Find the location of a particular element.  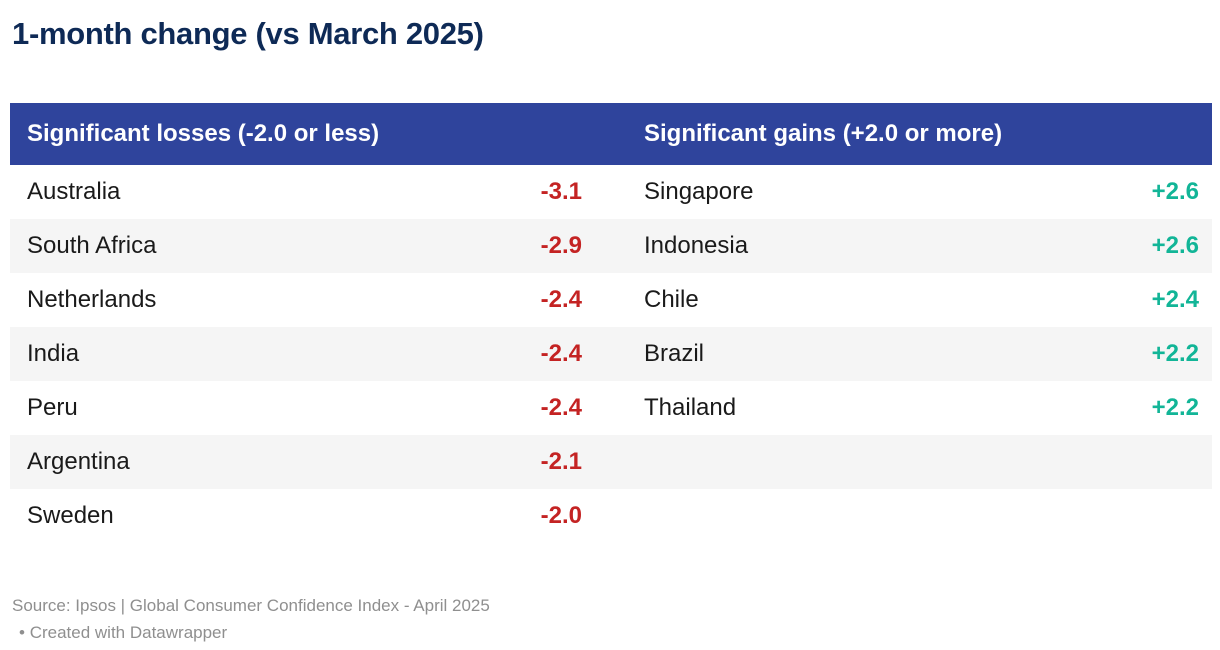

table-row: Netherlands -2.4 Chile +2.4 is located at coordinates (611, 300).